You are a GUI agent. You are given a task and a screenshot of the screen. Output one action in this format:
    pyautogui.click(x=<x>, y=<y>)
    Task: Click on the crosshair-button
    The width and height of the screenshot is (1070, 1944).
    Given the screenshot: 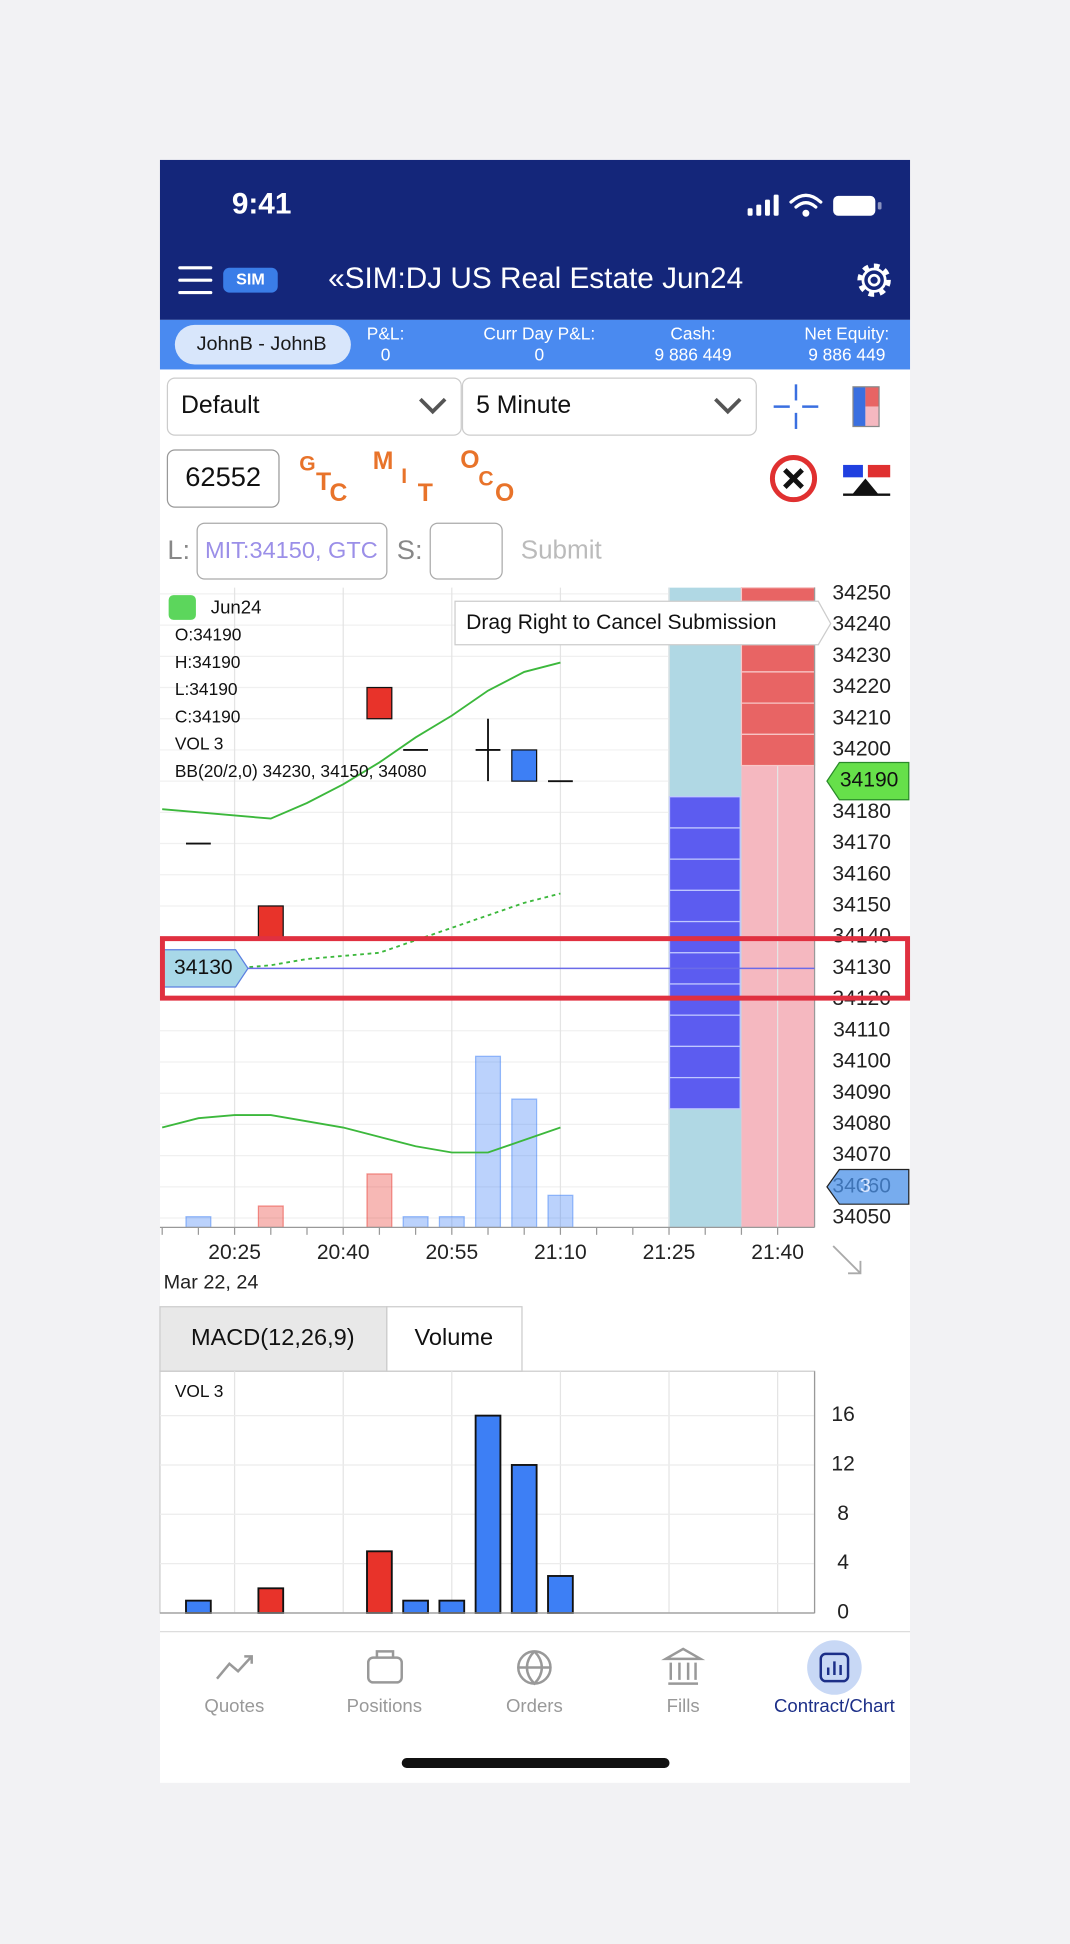 What is the action you would take?
    pyautogui.click(x=796, y=406)
    